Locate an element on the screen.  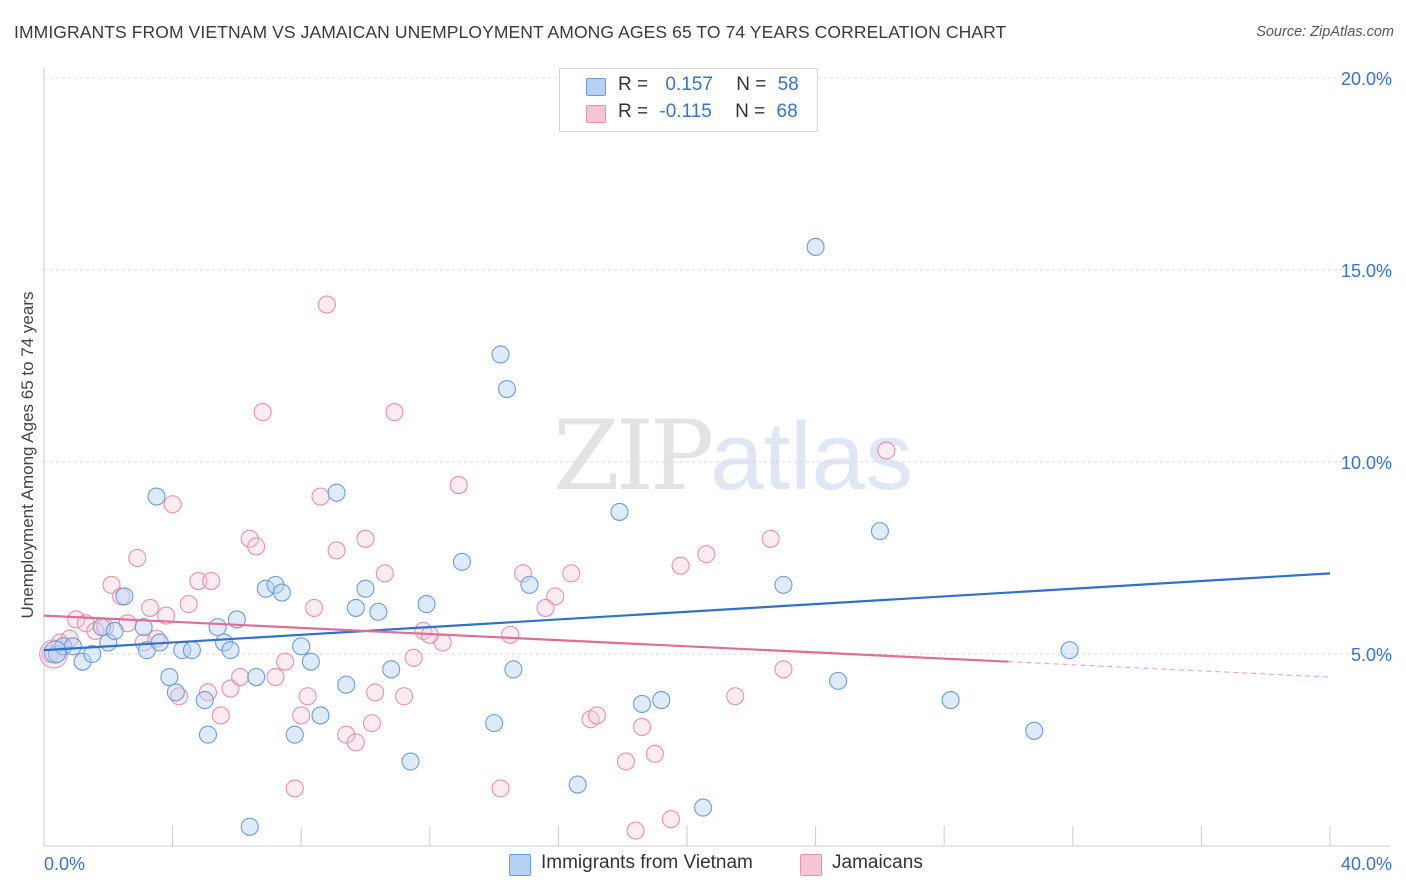
trend-line-vietnam is located at coordinates (687, 612).